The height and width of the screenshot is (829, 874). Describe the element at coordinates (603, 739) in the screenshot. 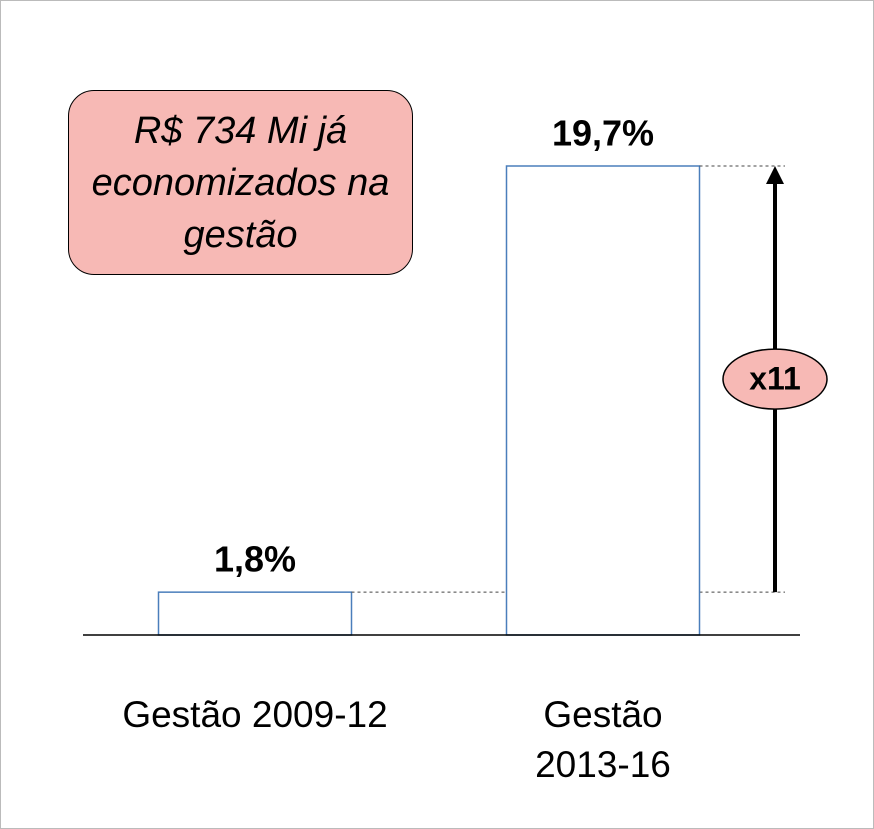

I see `x-tick-label: Gestão 2013-16` at that location.